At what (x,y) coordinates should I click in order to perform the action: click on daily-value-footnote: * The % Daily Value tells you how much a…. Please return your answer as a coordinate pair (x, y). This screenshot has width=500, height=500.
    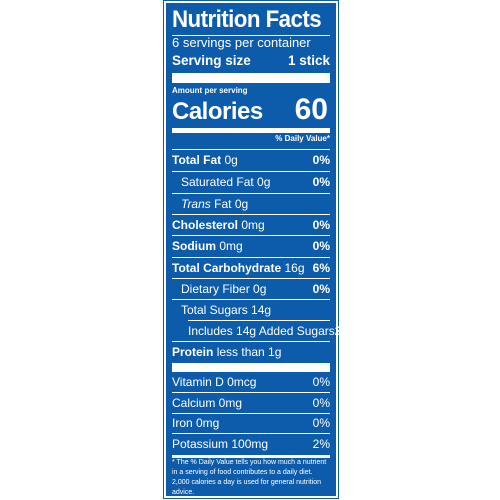
    Looking at the image, I should click on (249, 477).